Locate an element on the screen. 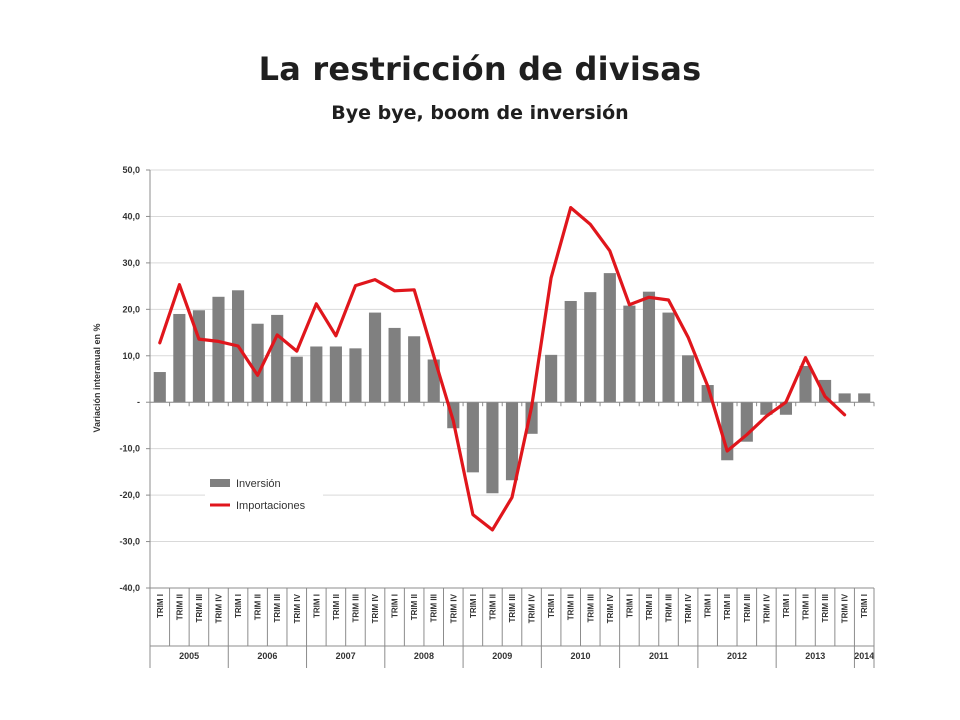 Image resolution: width=960 pixels, height=720 pixels. page-title: La restricción de divisas is located at coordinates (480, 69).